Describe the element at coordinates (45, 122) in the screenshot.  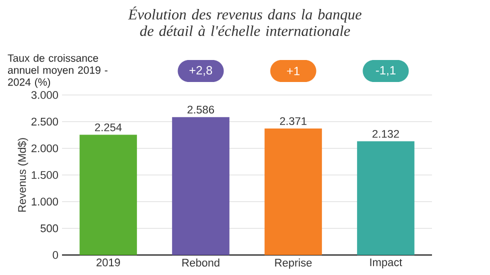
I see `y-tick-label: 2.500` at that location.